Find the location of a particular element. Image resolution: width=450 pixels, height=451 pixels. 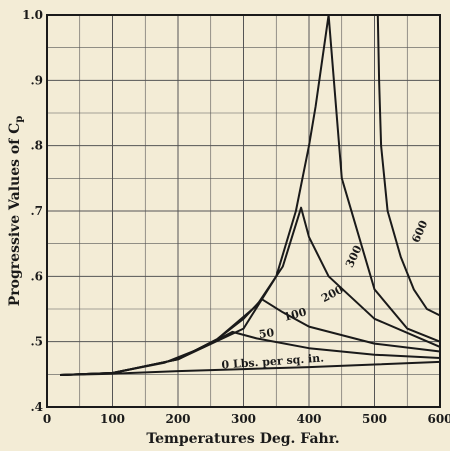

x-tick-label: 500 is located at coordinates (374, 419).